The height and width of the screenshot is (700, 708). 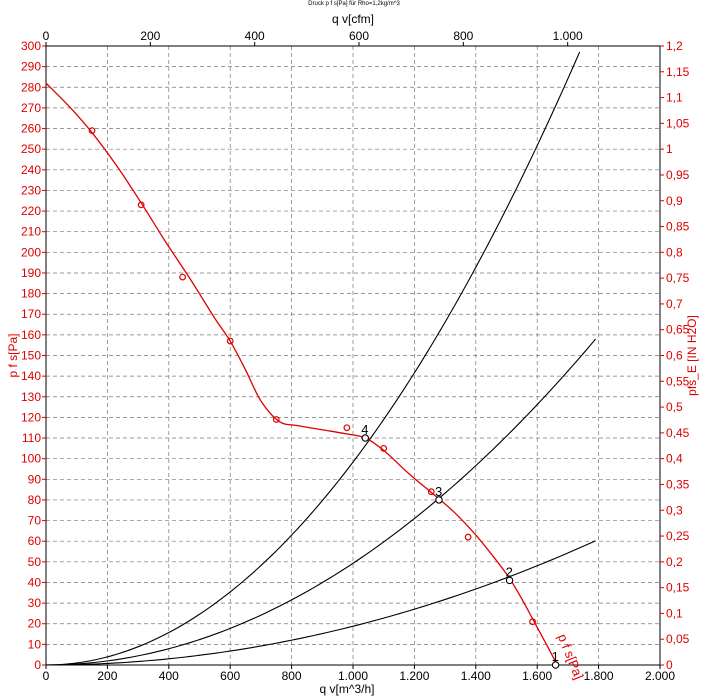 What do you see at coordinates (660, 676) in the screenshot?
I see `x-bottom-tick-label: 2.000` at bounding box center [660, 676].